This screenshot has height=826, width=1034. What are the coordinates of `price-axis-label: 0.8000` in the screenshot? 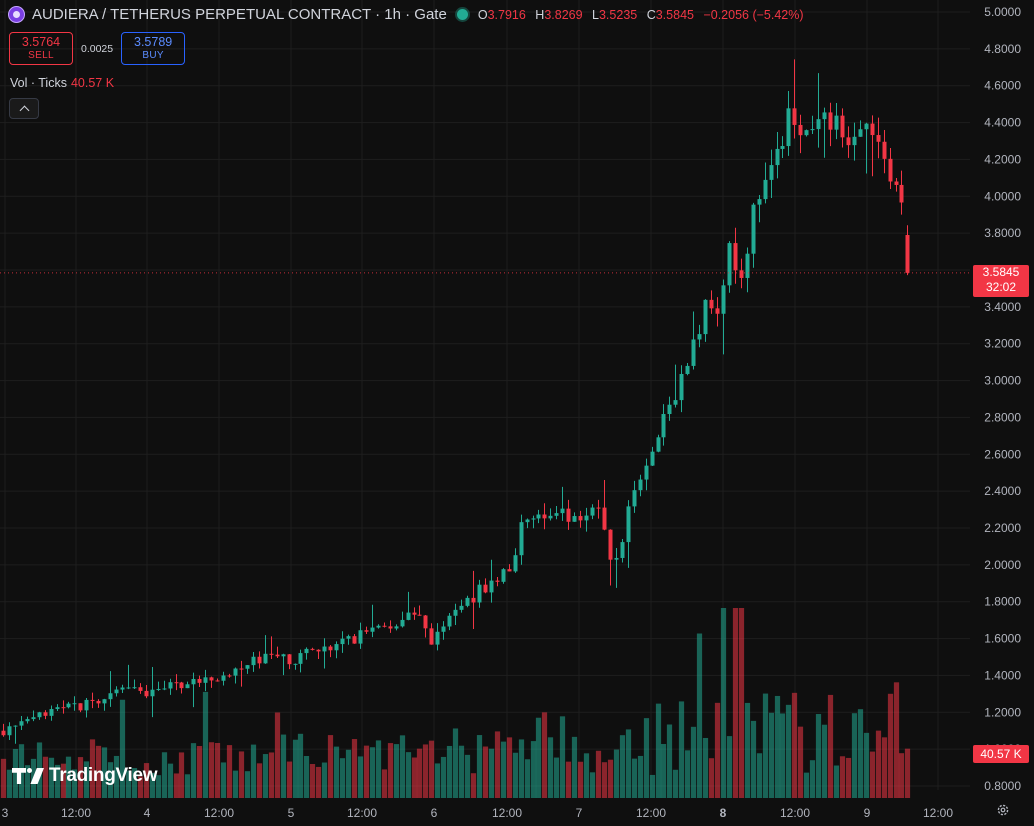 It's located at (1002, 786).